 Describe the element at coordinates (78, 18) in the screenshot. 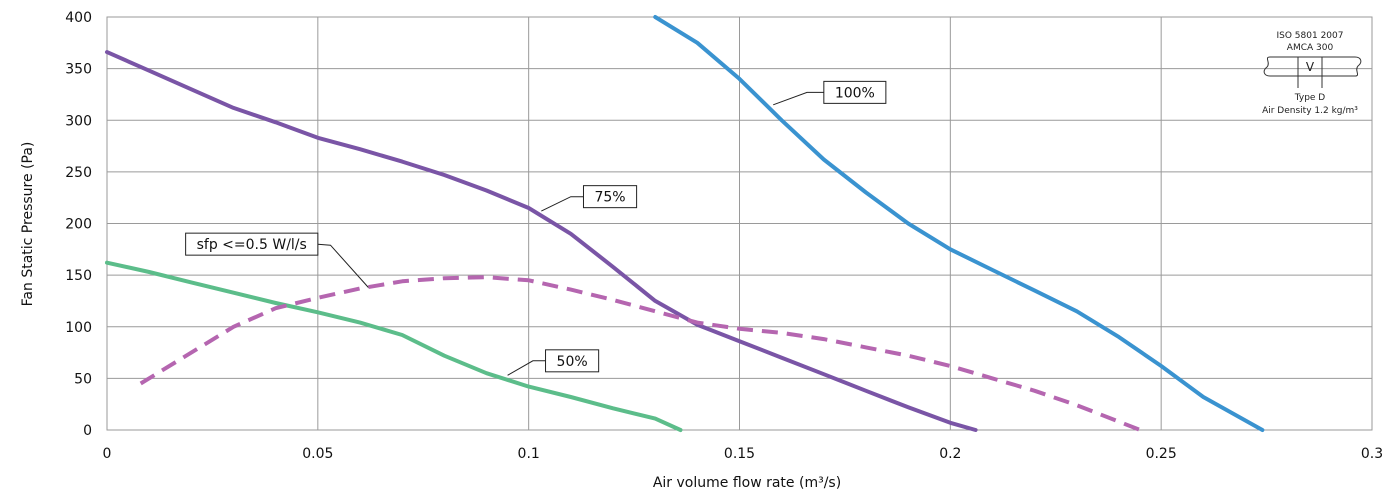

I see `y-tick-label: 400` at that location.